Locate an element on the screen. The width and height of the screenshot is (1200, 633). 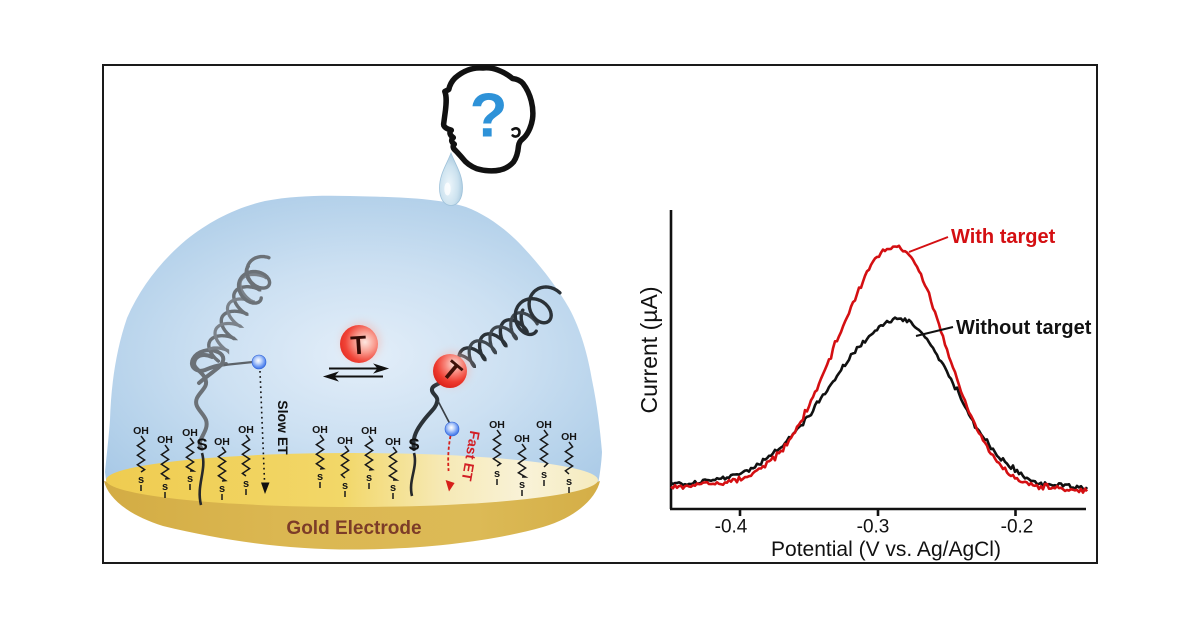
svg-text: Potential (V vs. Ag/AgCl) is located at coordinates (886, 549).